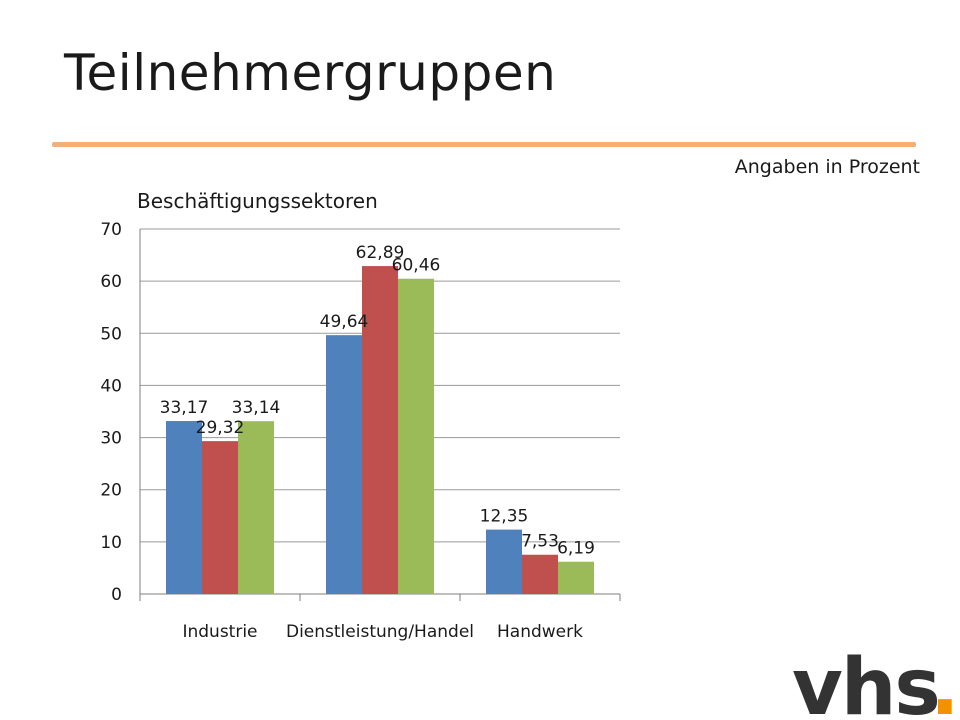 Image resolution: width=960 pixels, height=720 pixels. I want to click on data-label: 33,17, so click(184, 408).